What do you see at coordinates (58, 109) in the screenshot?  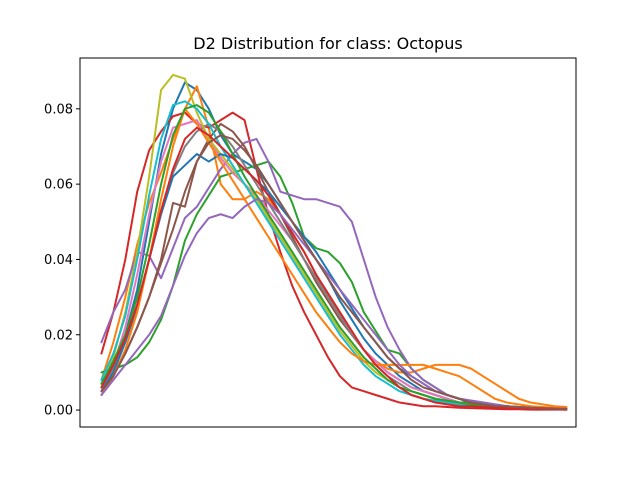 I see `y-tick-label: 0.08` at bounding box center [58, 109].